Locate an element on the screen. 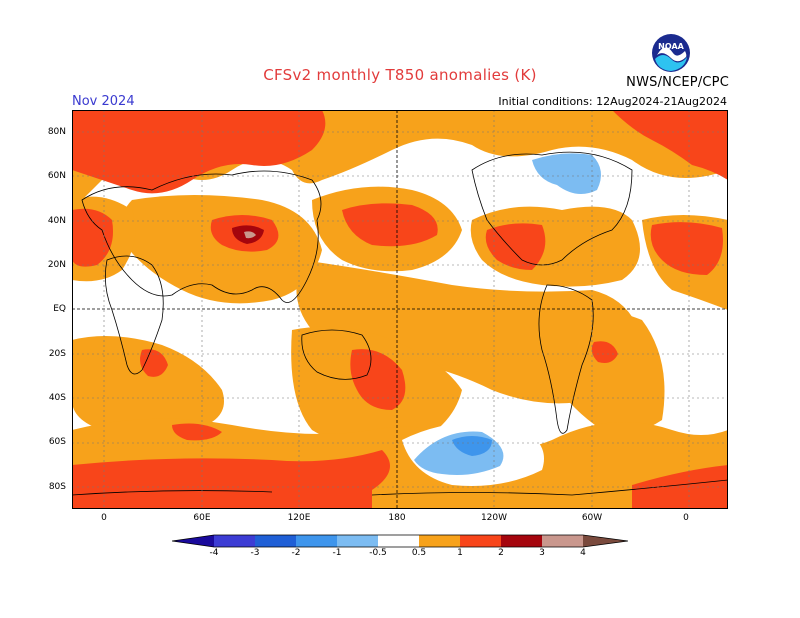  lon-label: 120W is located at coordinates (494, 518).